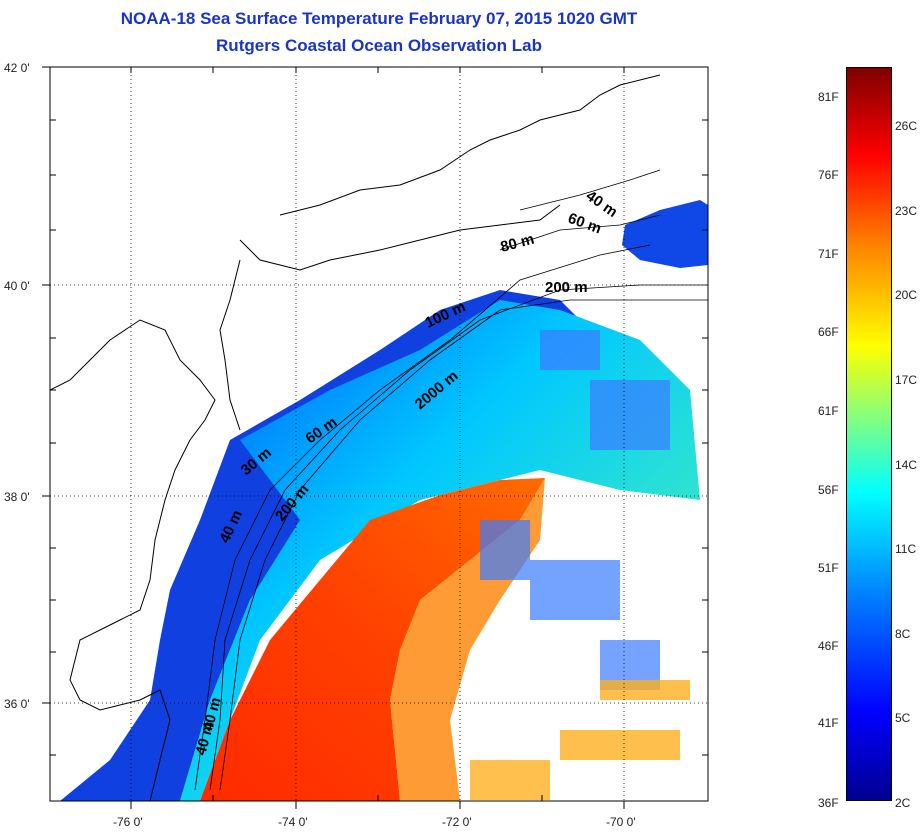  What do you see at coordinates (17, 286) in the screenshot?
I see `lat-label: 40 0'` at bounding box center [17, 286].